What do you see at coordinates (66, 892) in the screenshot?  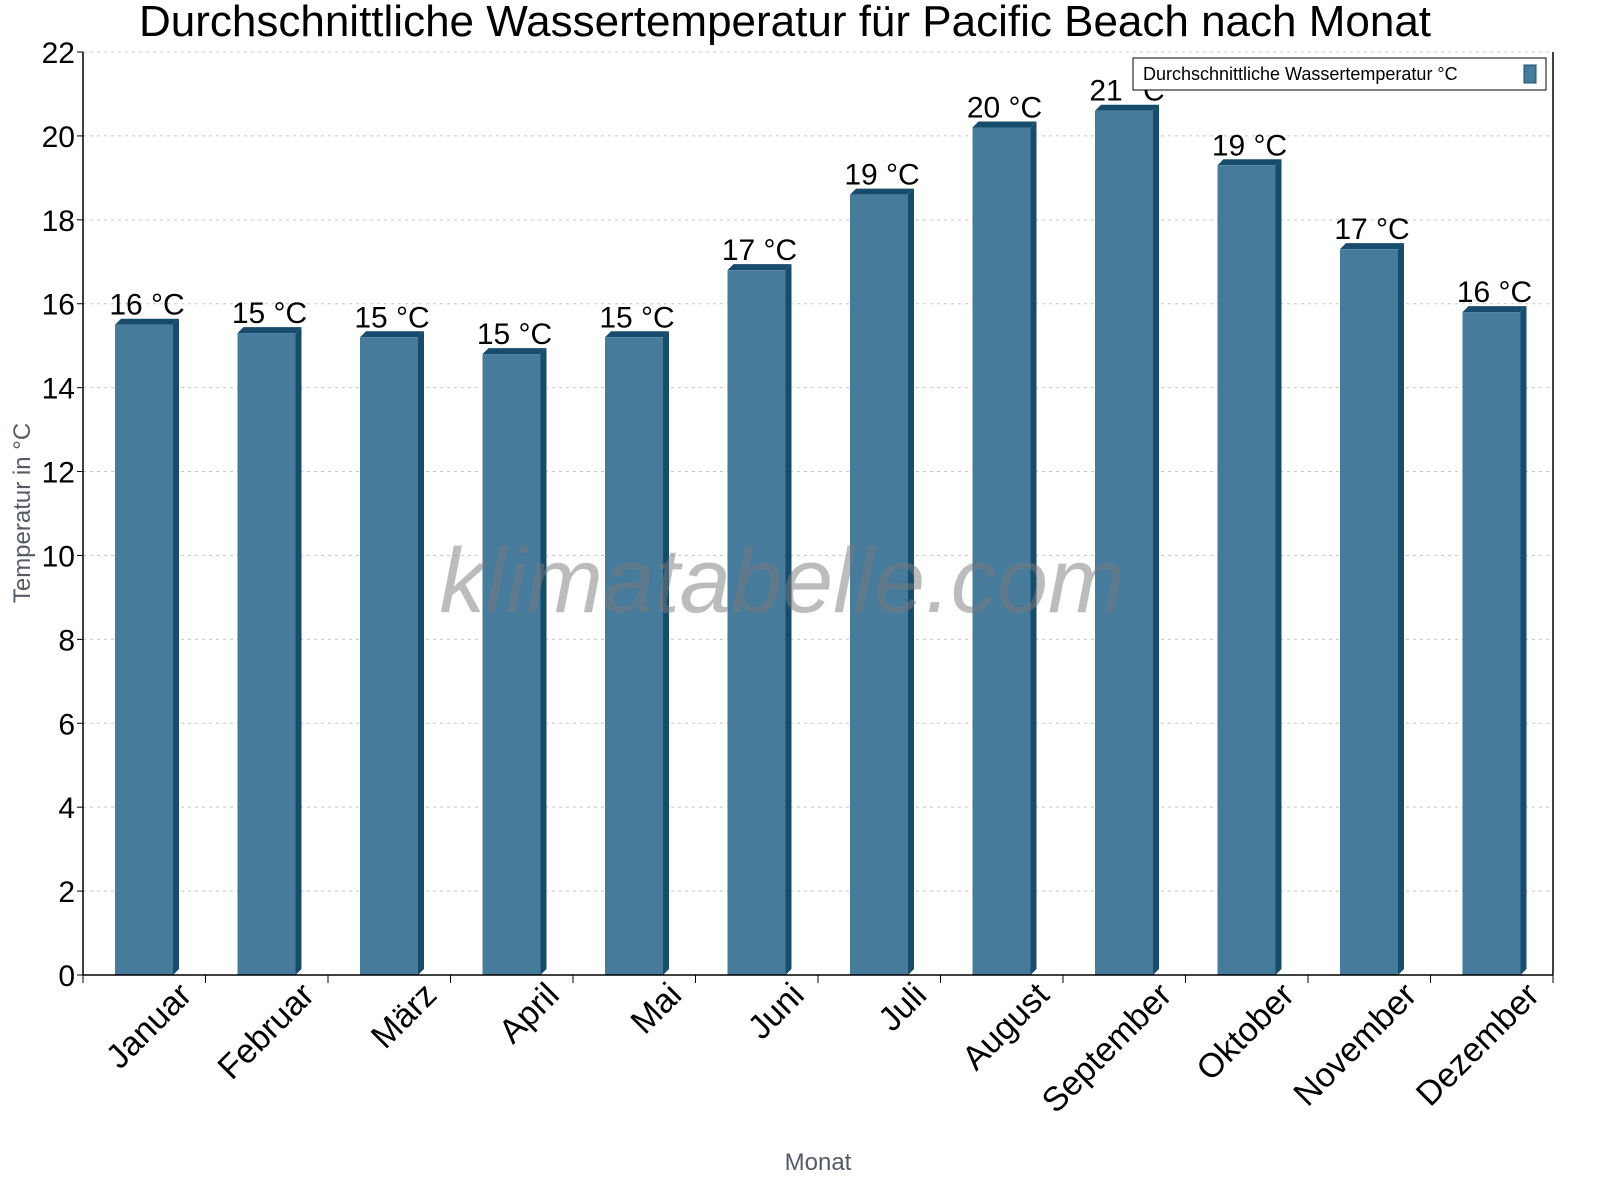 I see `y-tick-label: 2` at bounding box center [66, 892].